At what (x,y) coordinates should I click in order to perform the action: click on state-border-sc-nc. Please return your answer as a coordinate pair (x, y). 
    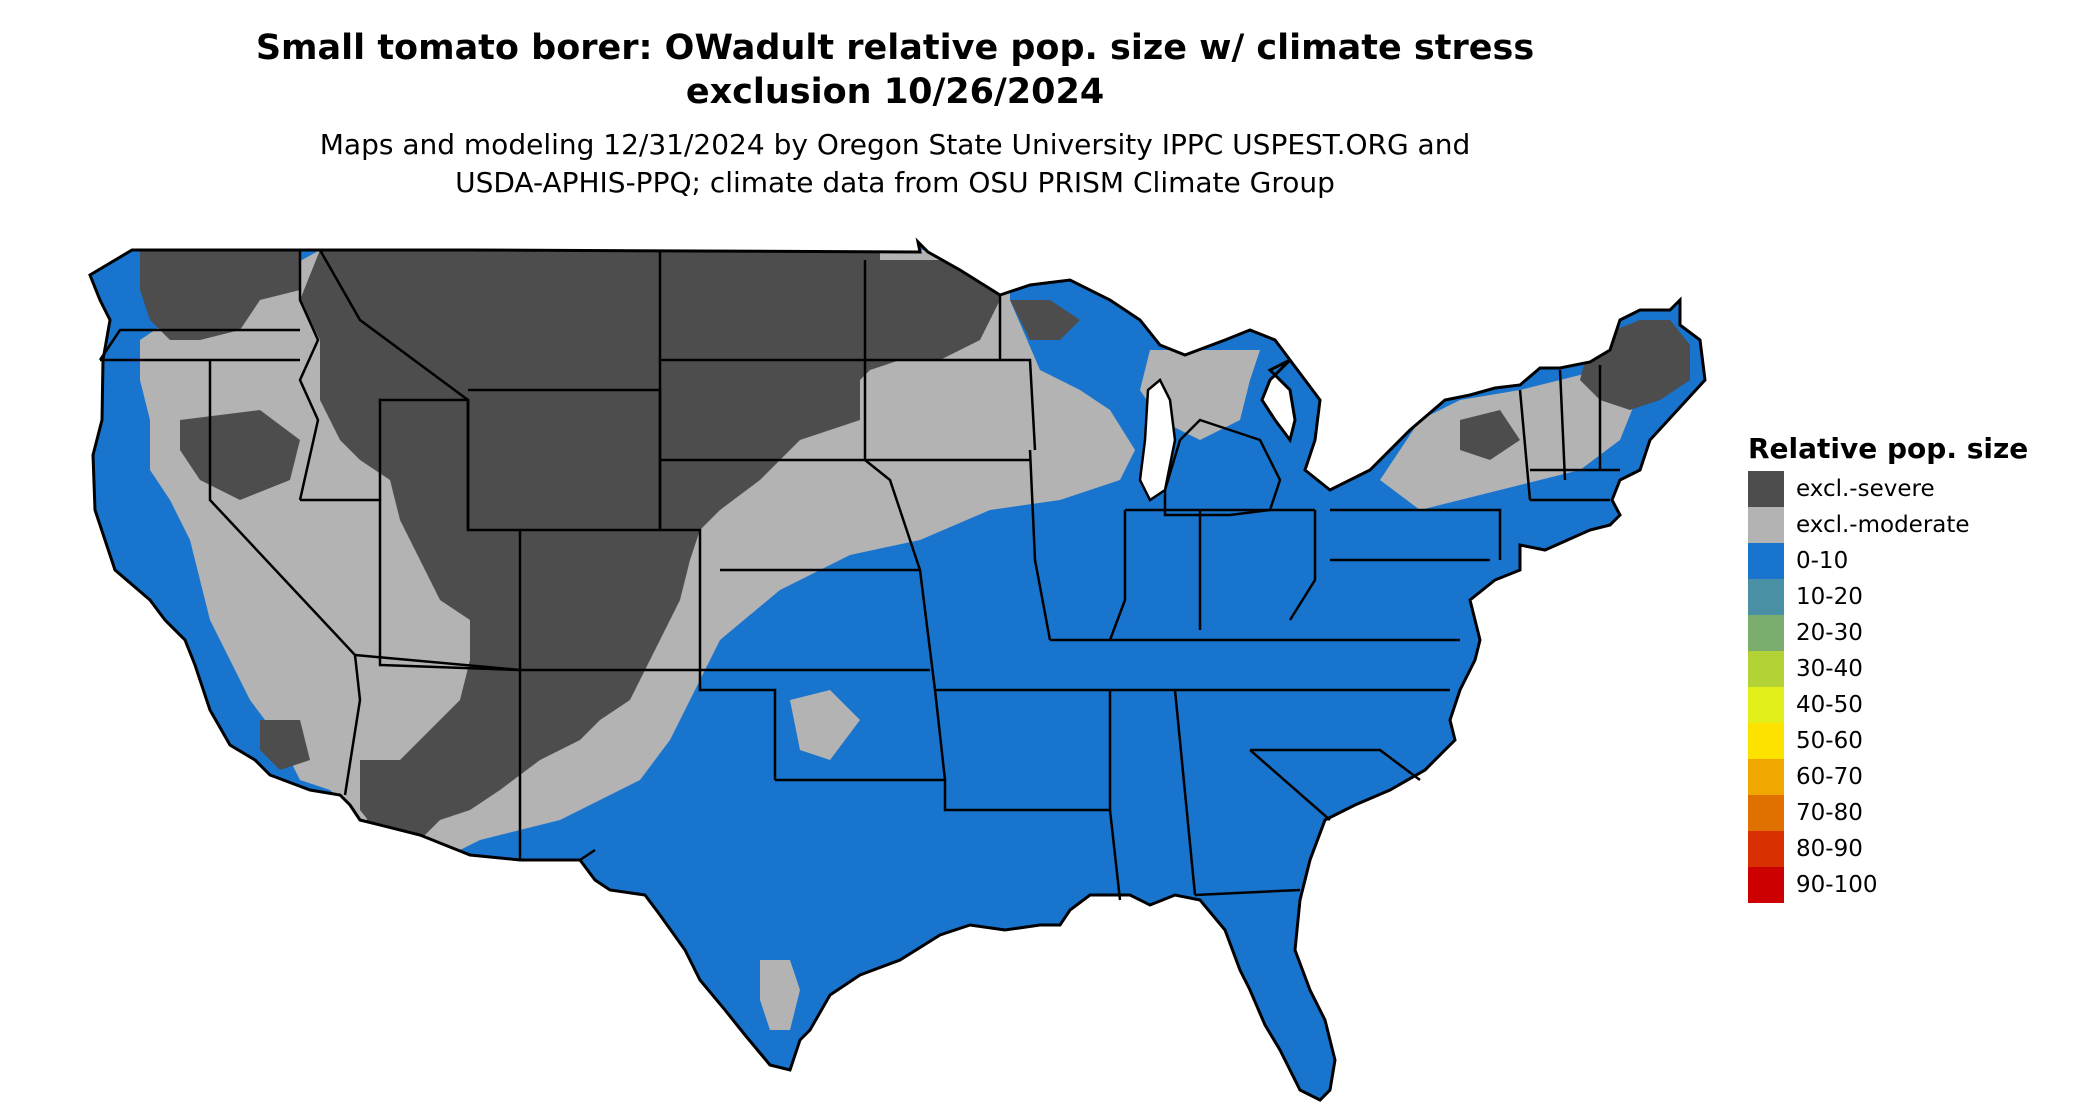
    Looking at the image, I should click on (1335, 764).